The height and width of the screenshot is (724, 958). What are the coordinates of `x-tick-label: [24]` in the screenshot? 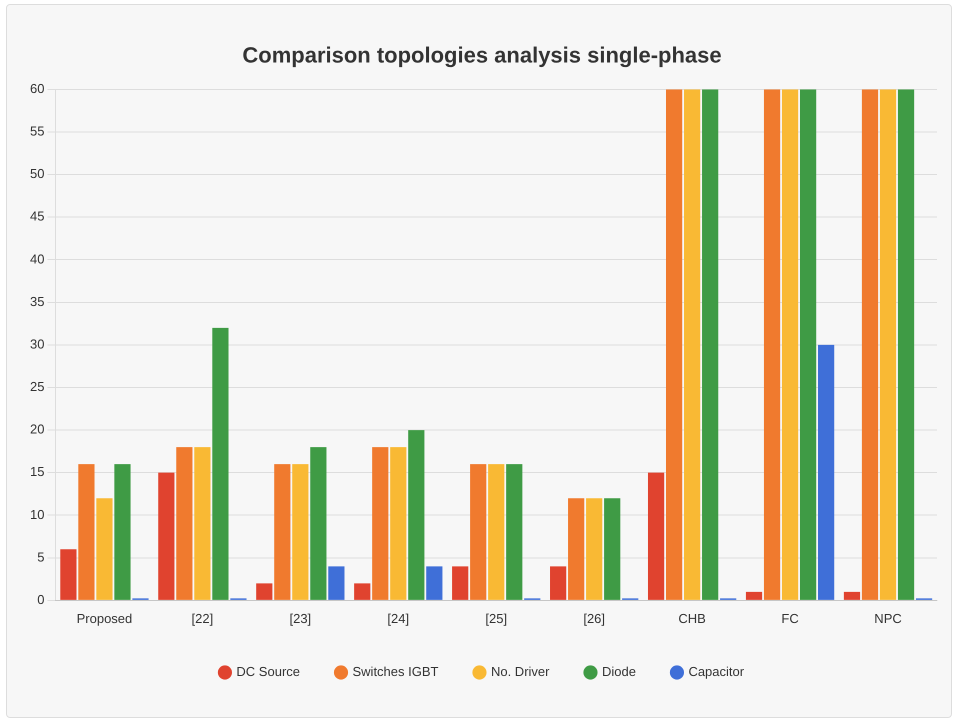 It's located at (398, 618).